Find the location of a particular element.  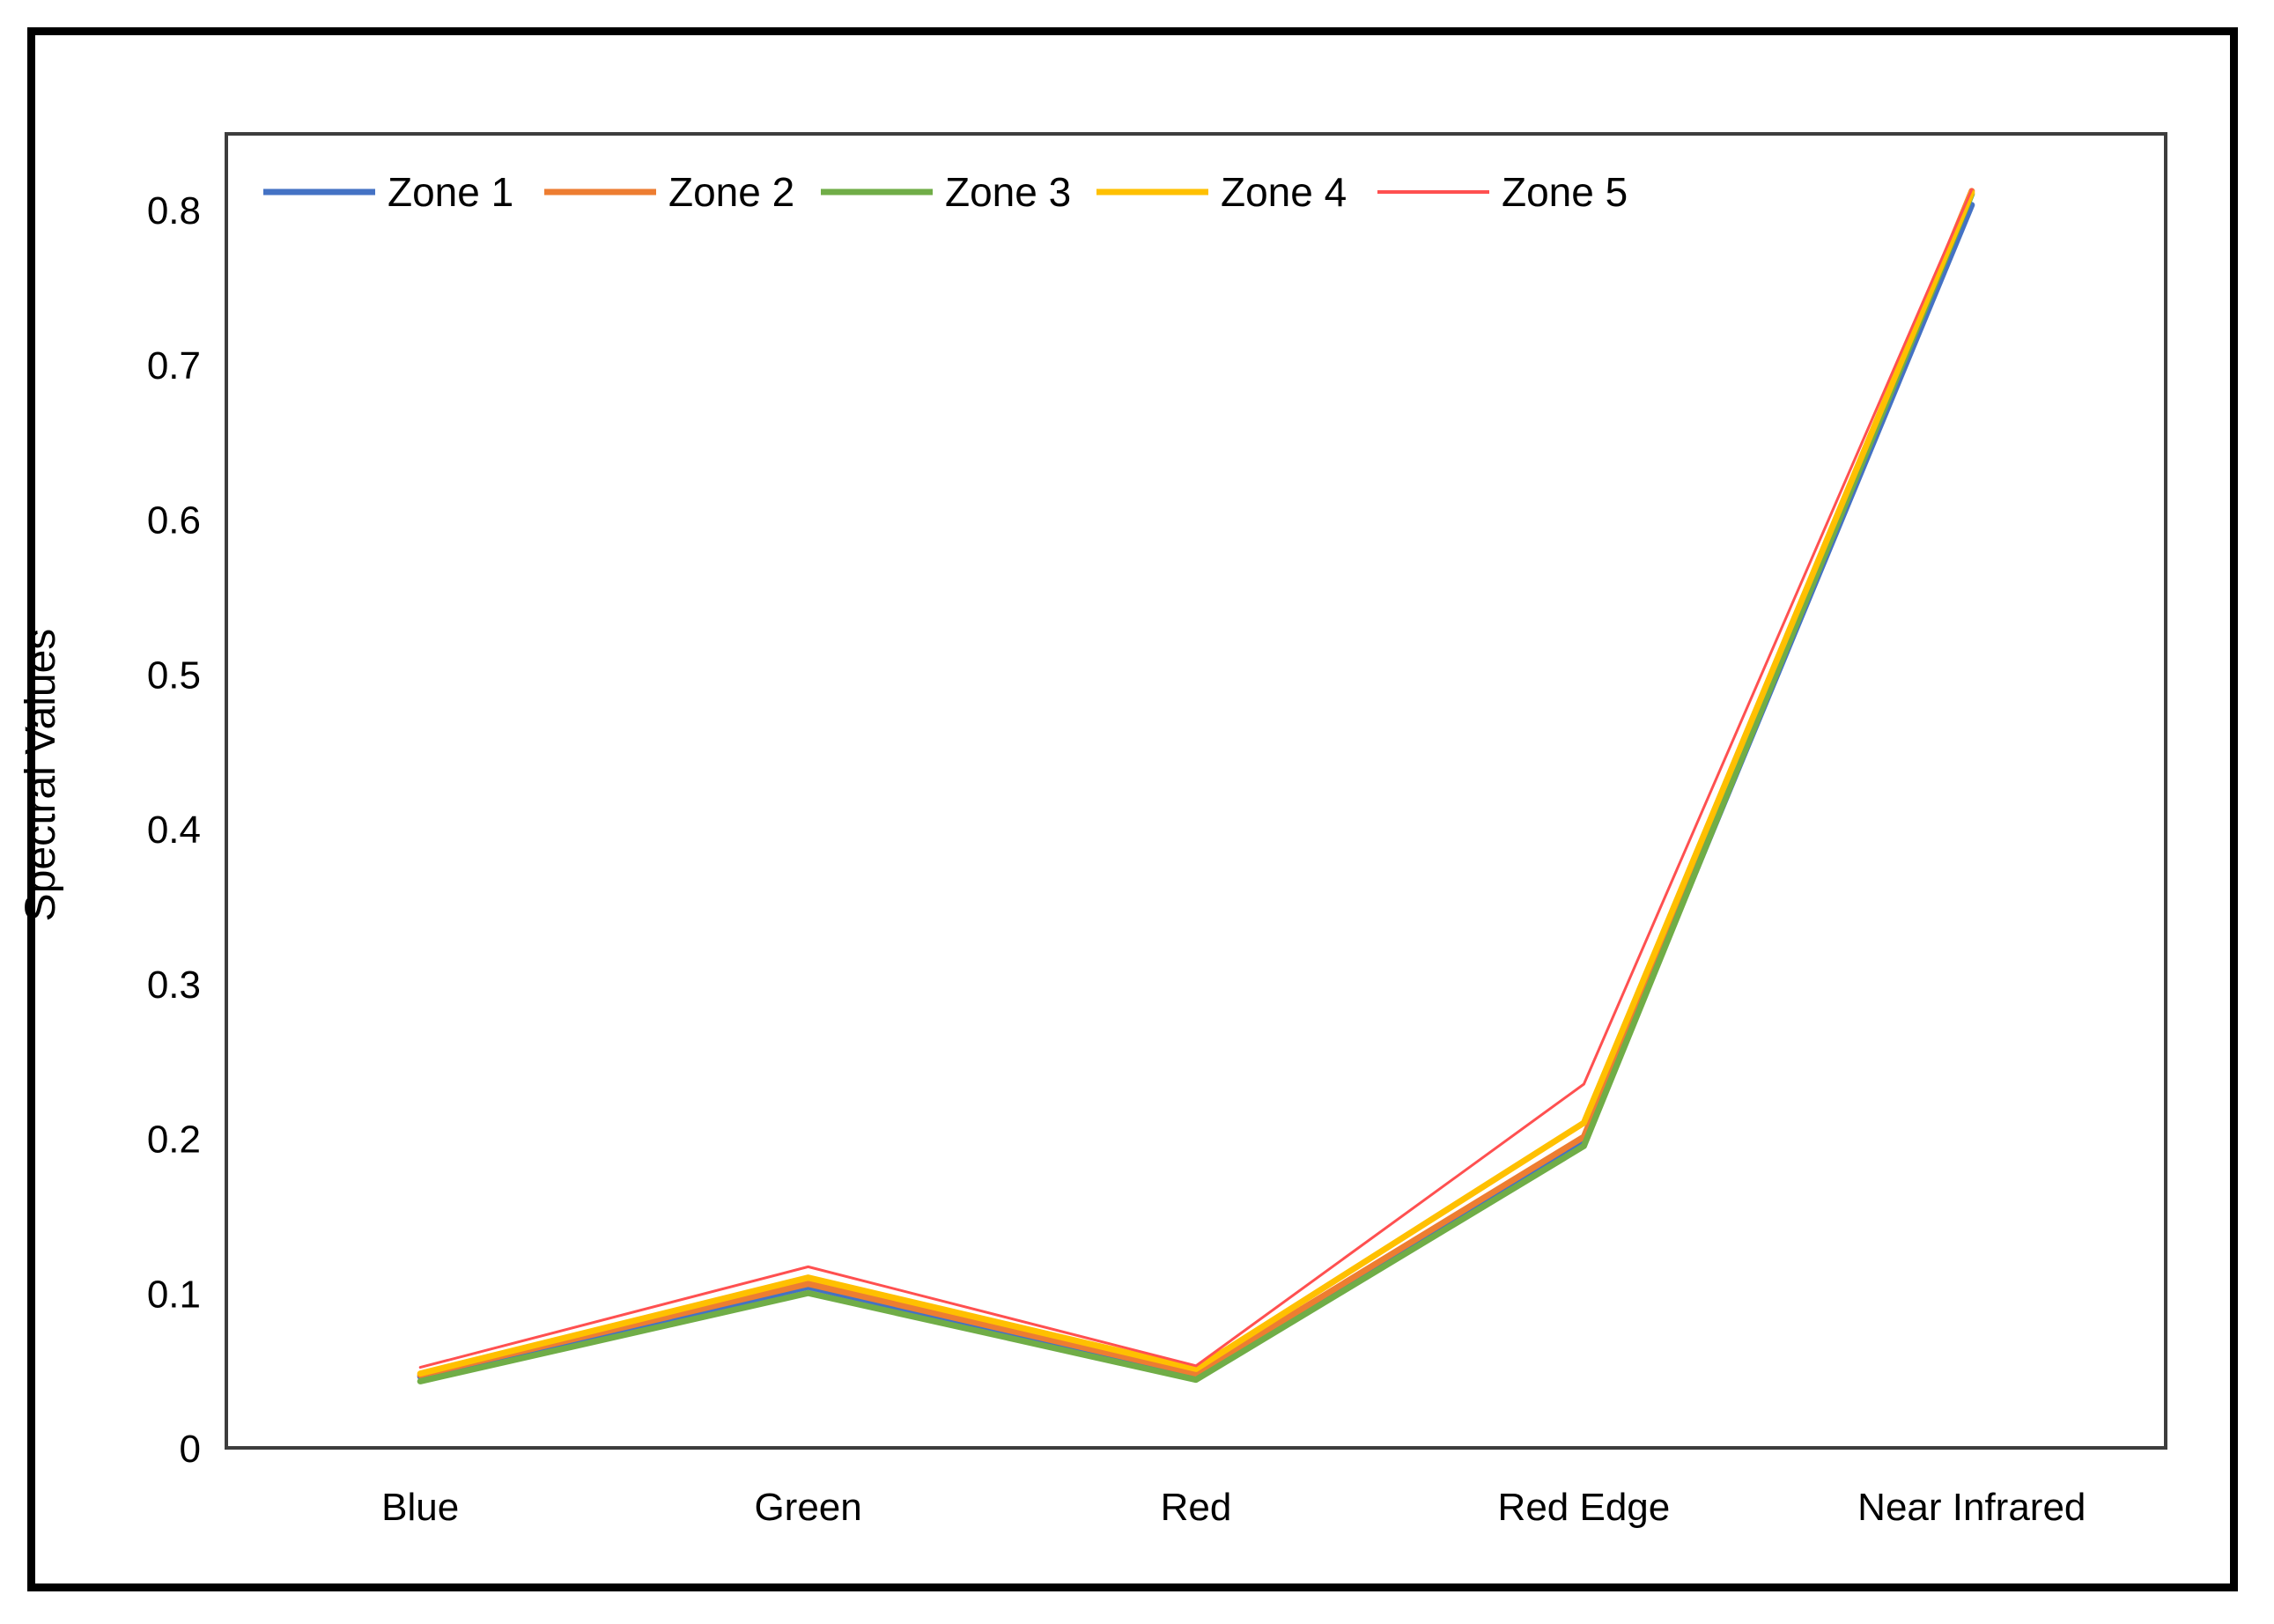

y-tick-label: 0.8 is located at coordinates (174, 211).